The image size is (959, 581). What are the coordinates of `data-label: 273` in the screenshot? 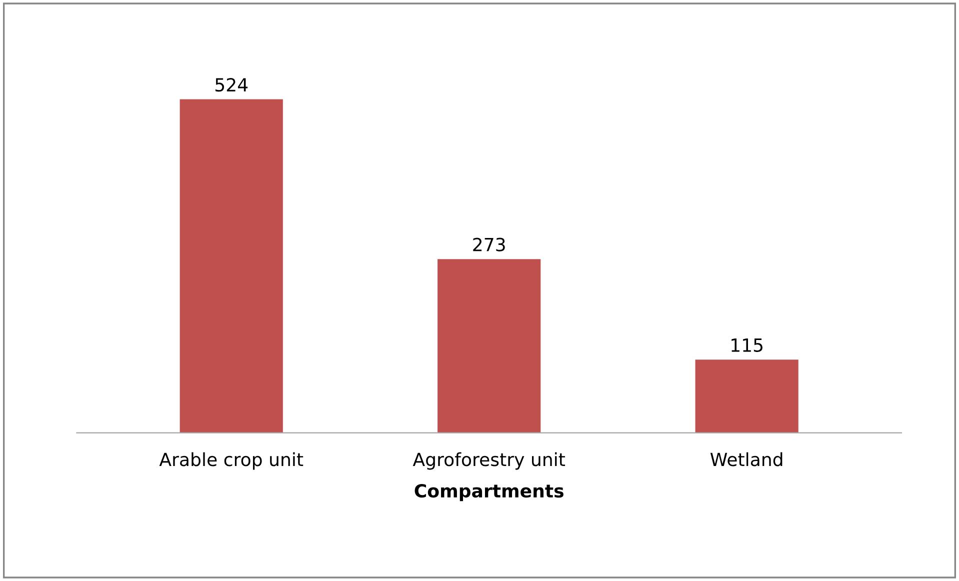 It's located at (489, 245).